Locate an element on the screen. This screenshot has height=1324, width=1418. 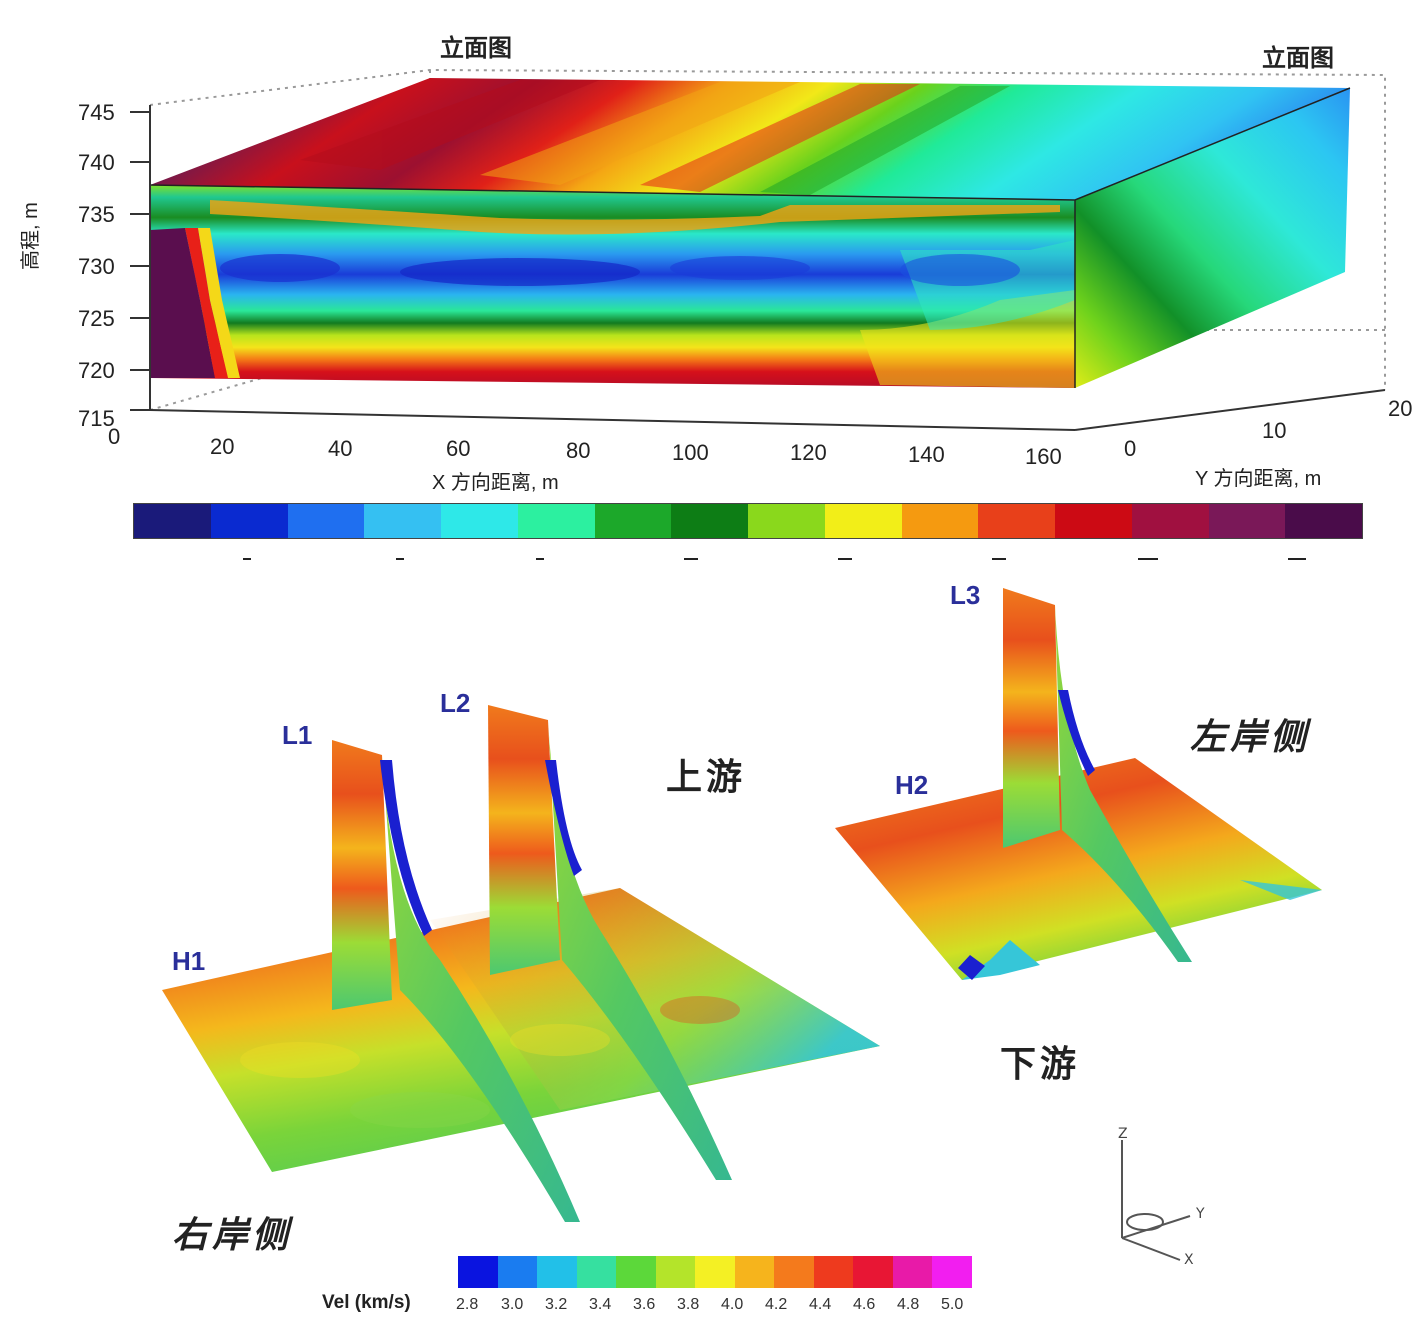
z-tick: 730 is located at coordinates (96, 266).